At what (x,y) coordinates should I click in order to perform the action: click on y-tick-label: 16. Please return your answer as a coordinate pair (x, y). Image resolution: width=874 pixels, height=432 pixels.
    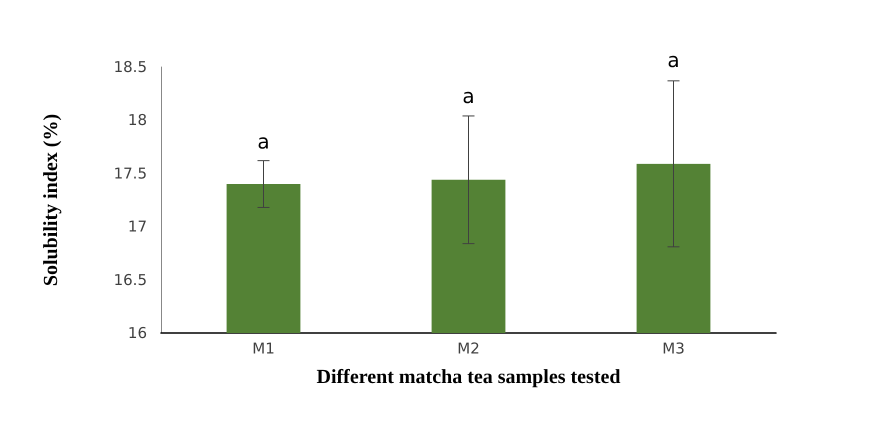
    Looking at the image, I should click on (137, 333).